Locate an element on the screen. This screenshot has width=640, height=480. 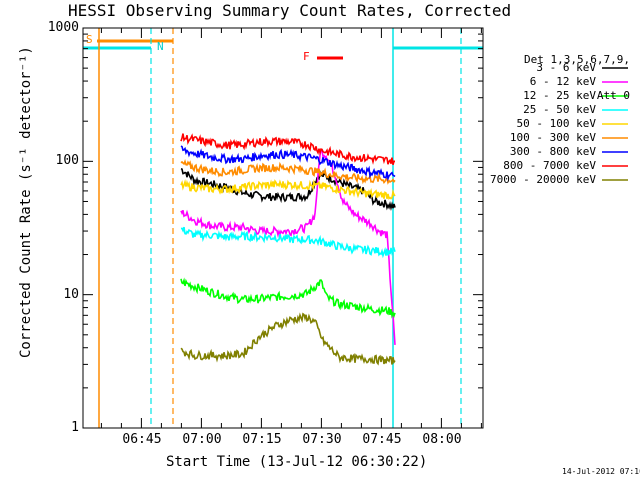
legend-entry-label: 25 - 50 keV is located at coordinates (559, 109).